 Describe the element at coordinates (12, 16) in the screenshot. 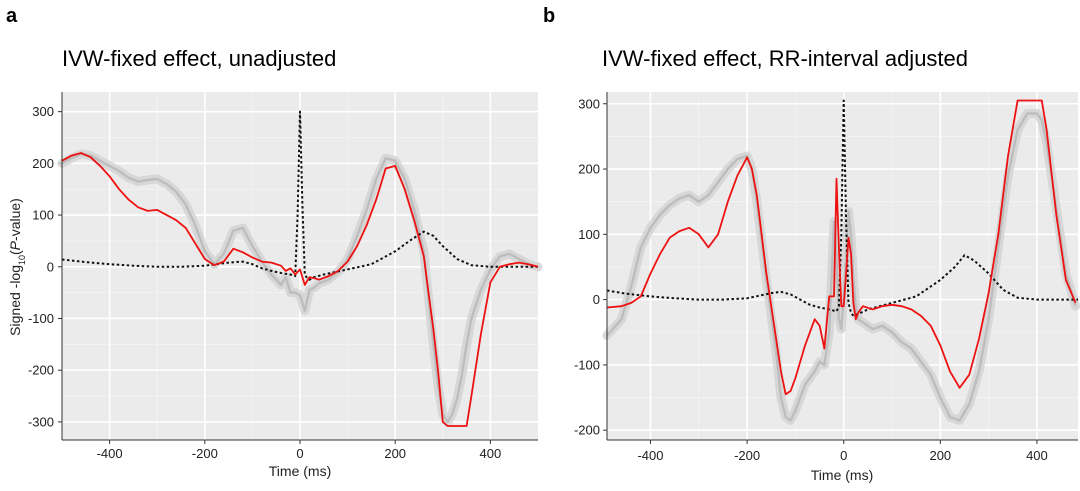

I see `panel-letter-a: a` at that location.